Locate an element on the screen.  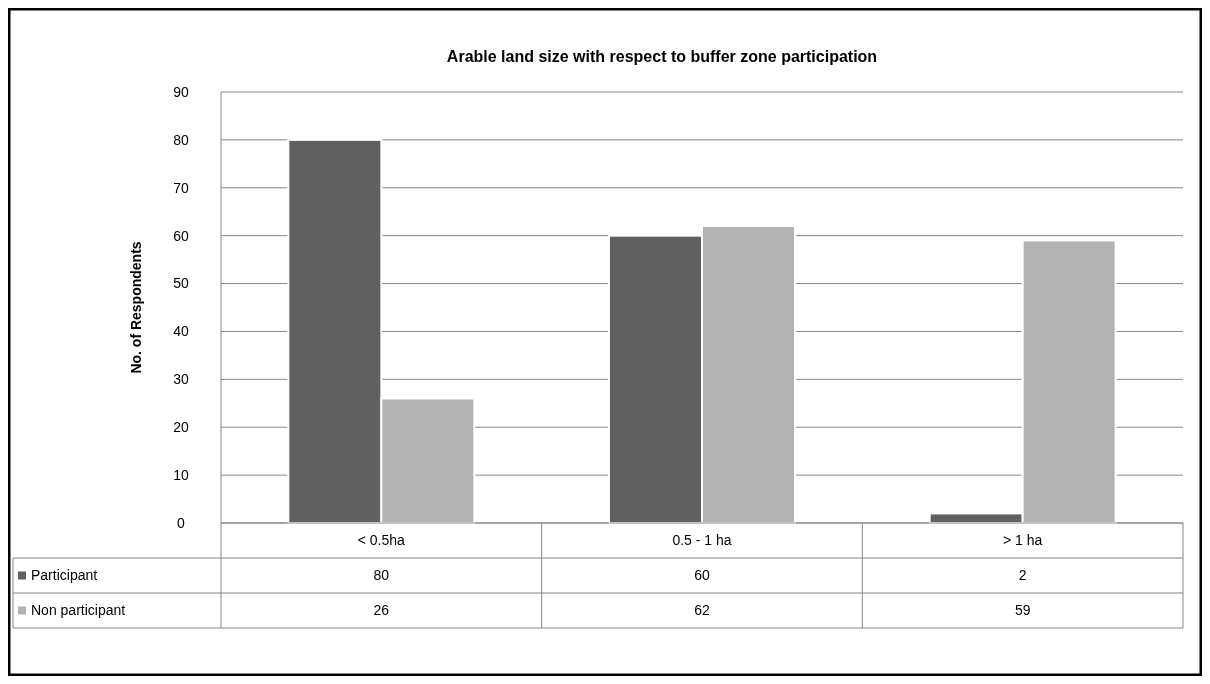
legend-label: Non participant is located at coordinates (78, 610).